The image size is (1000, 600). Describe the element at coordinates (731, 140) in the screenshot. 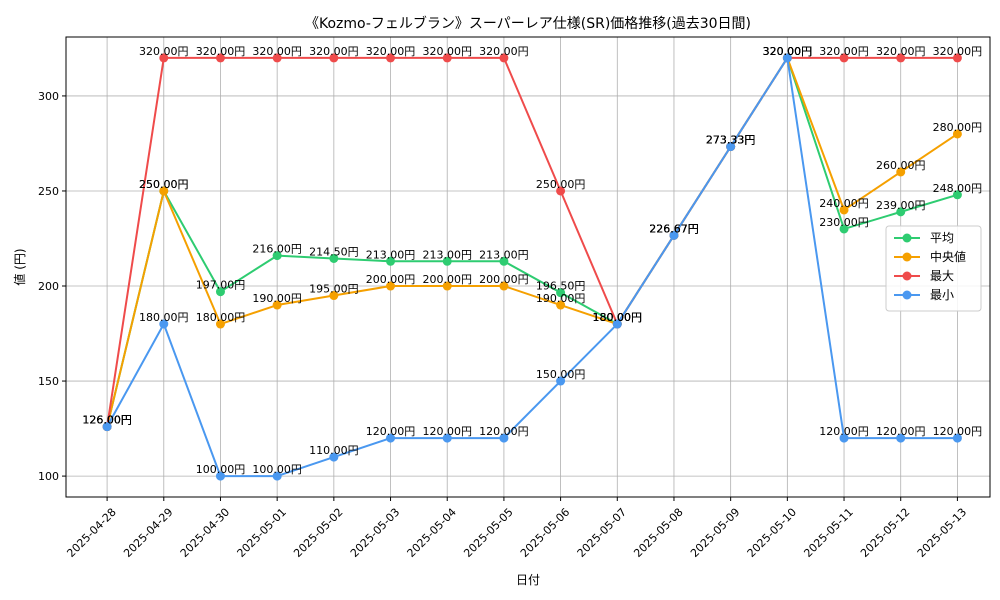

I see `data-label: 273.33円` at that location.